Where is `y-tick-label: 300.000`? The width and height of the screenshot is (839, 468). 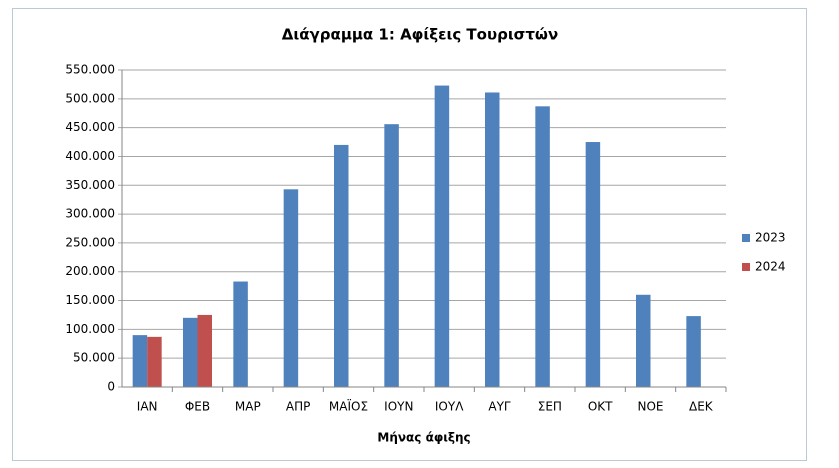
y-tick-label: 300.000 is located at coordinates (90, 214).